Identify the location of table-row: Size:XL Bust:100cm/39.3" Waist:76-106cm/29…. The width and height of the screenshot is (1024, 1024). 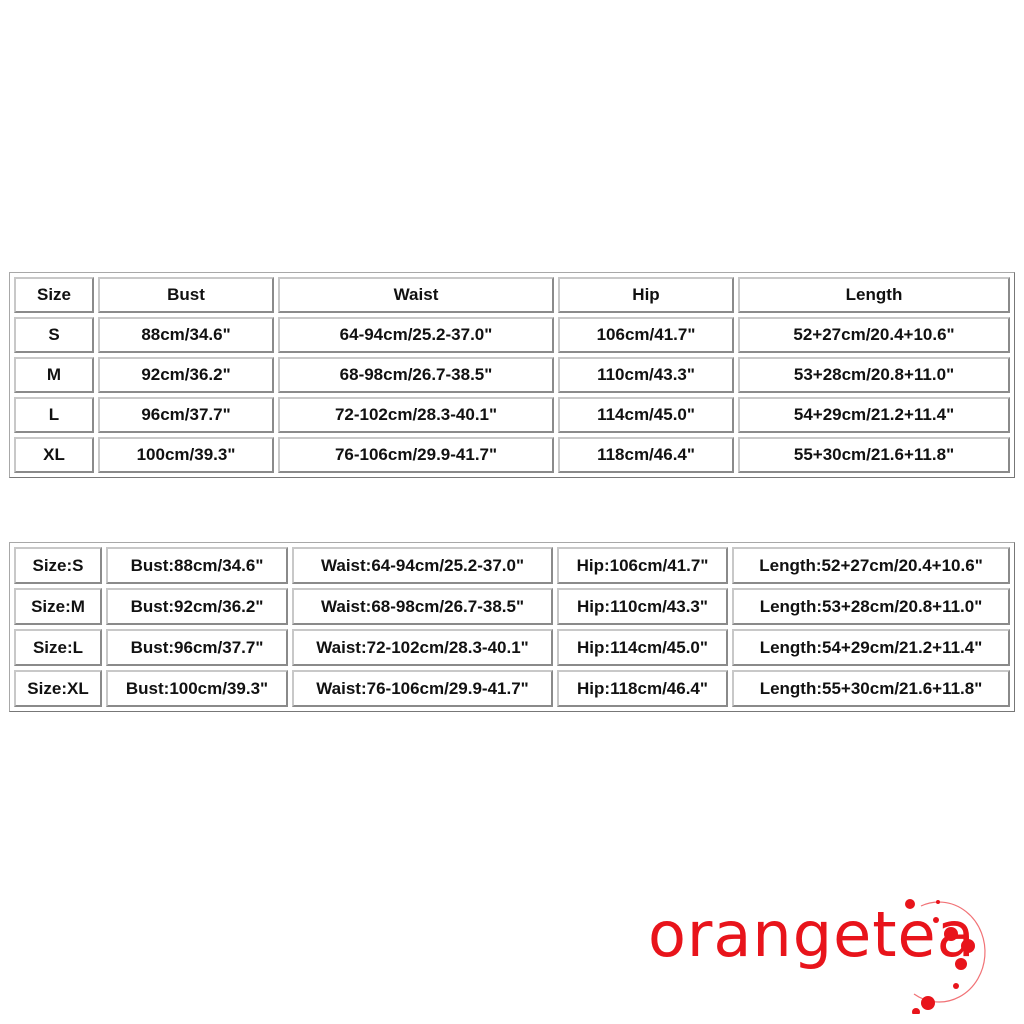
(512, 688).